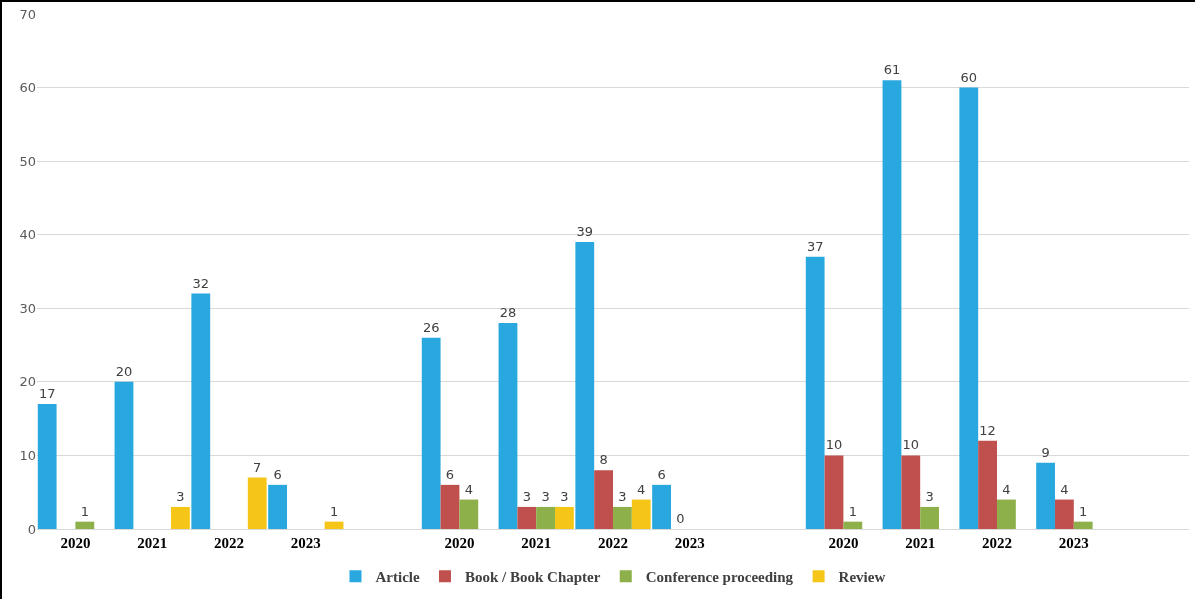 The height and width of the screenshot is (603, 1199). What do you see at coordinates (201, 283) in the screenshot?
I see `data-label: 32` at bounding box center [201, 283].